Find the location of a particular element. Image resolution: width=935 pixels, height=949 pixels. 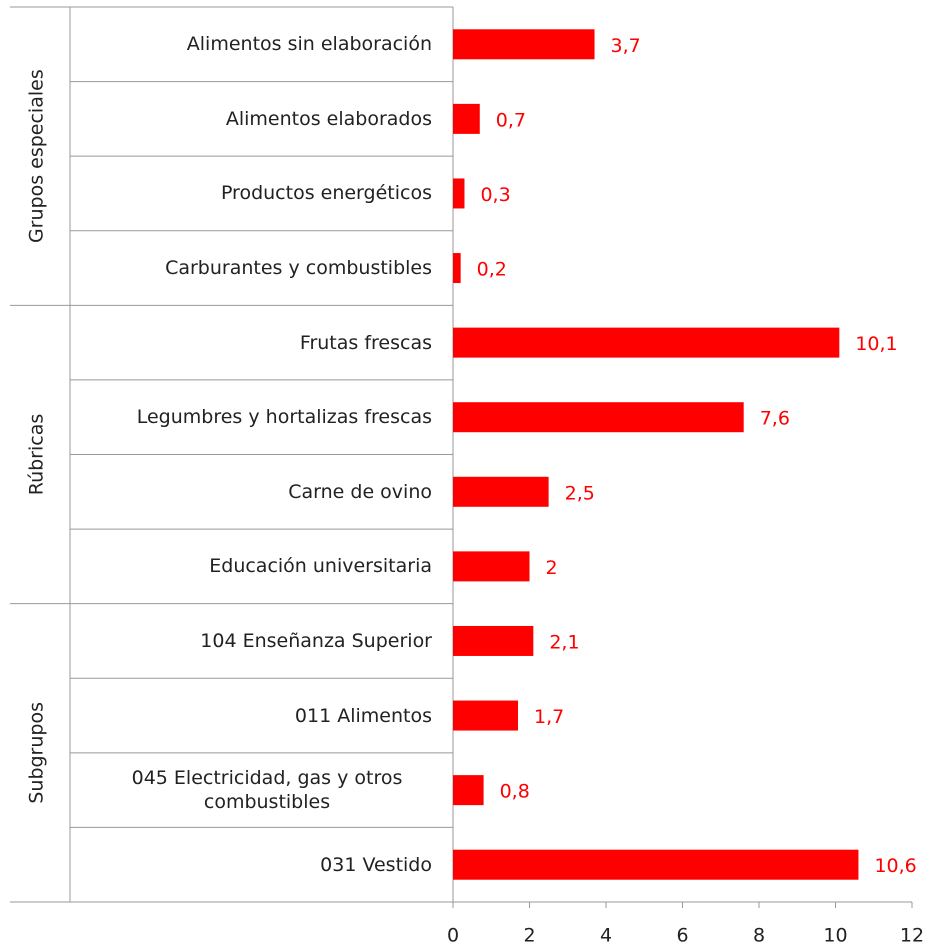

value-label: 3,7 is located at coordinates (626, 46).